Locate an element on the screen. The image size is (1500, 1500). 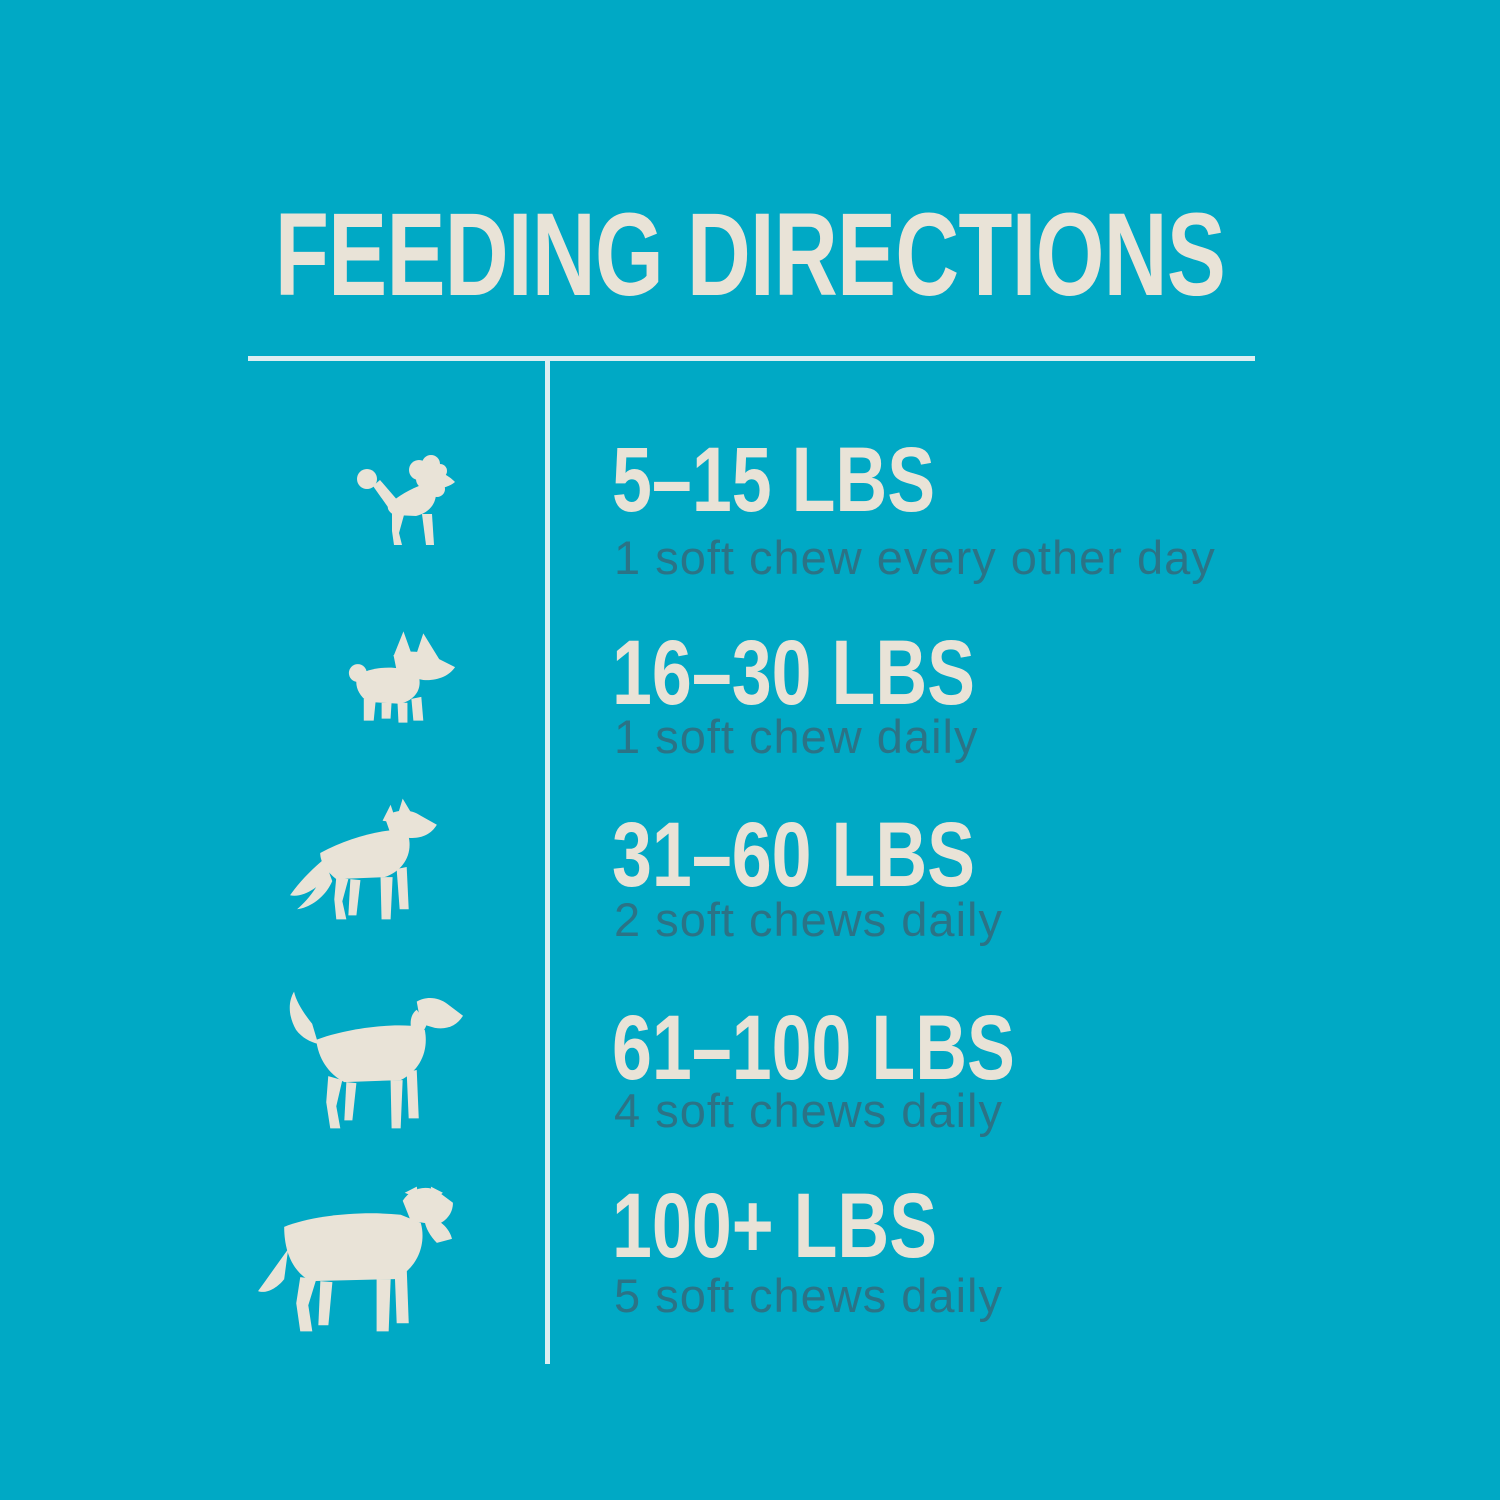
weight-range-label: 100+ LBS is located at coordinates (775, 1226).